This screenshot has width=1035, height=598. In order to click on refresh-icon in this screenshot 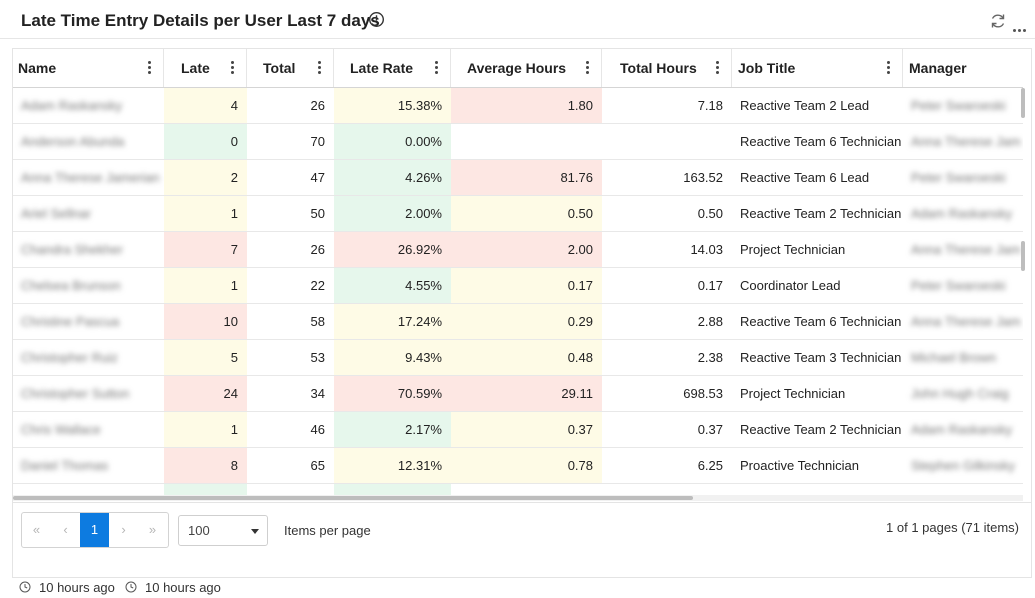, I will do `click(998, 21)`.